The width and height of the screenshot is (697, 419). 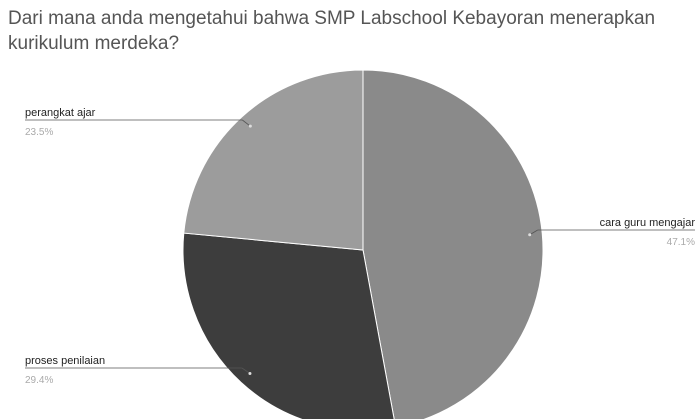 What do you see at coordinates (681, 242) in the screenshot?
I see `slice-value: 47.1%` at bounding box center [681, 242].